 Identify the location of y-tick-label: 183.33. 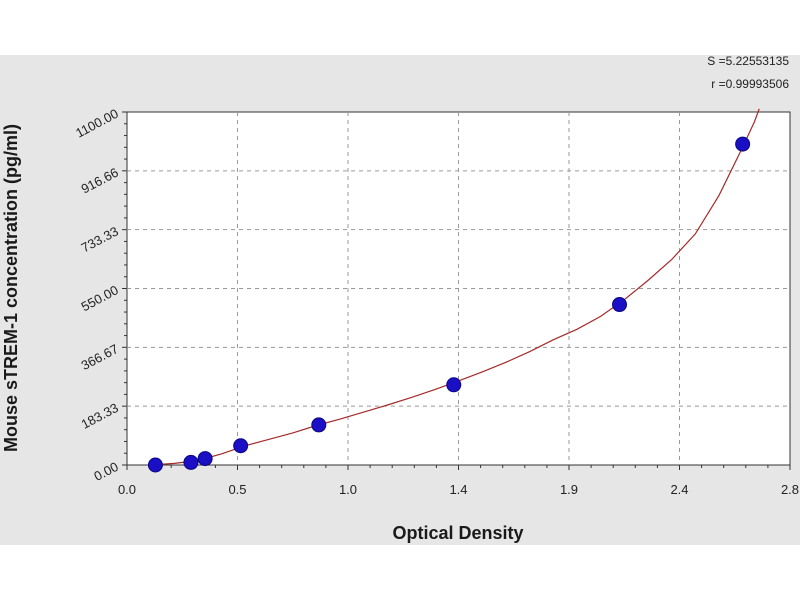
(100, 416).